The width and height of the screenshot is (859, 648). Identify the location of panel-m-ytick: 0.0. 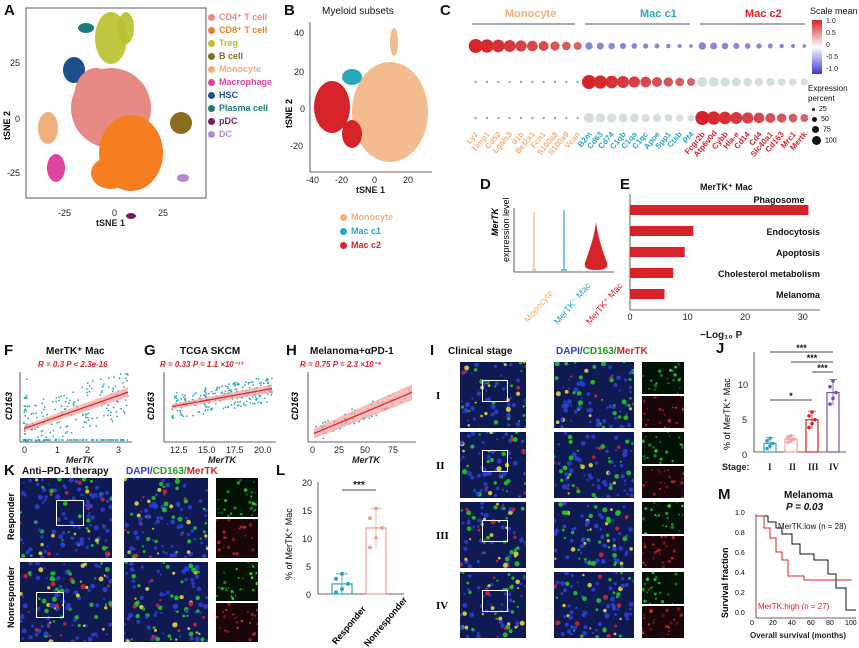
(740, 613).